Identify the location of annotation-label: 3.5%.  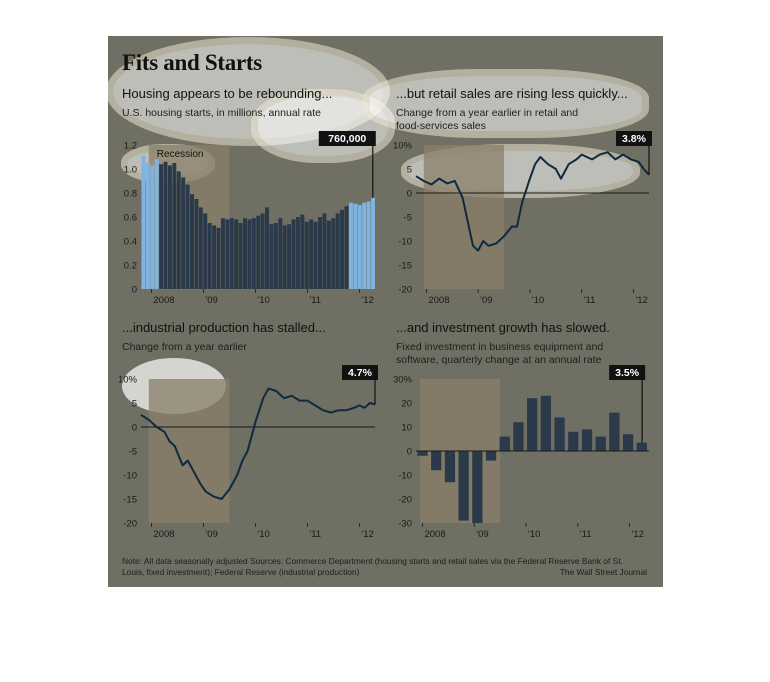
(627, 373).